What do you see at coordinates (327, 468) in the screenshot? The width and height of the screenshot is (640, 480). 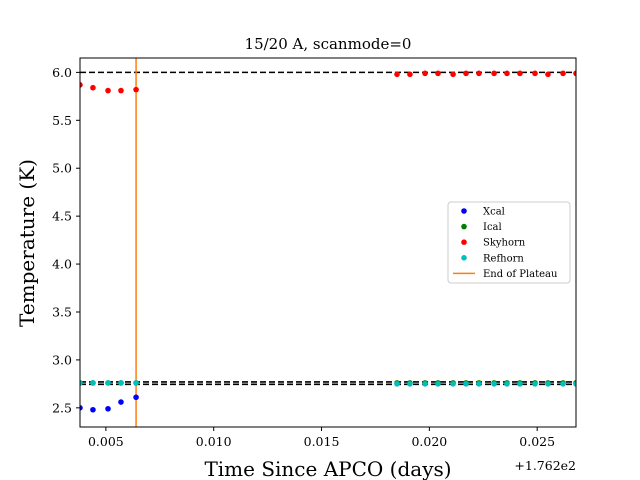 I see `x-axis-label: Time Since APCO (days)` at bounding box center [327, 468].